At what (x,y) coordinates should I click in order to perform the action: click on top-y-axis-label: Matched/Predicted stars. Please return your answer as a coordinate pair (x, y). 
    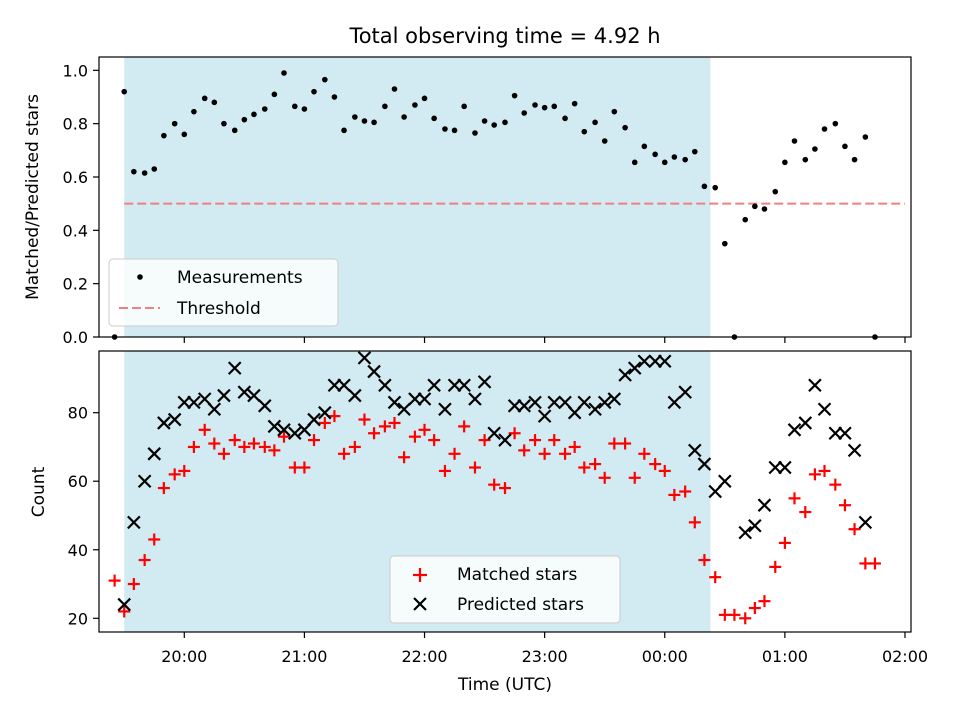
    Looking at the image, I should click on (33, 197).